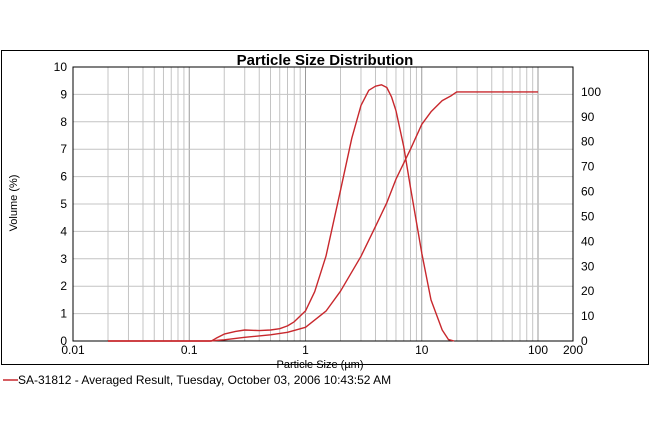  I want to click on y-tick-label: 9, so click(63, 94).